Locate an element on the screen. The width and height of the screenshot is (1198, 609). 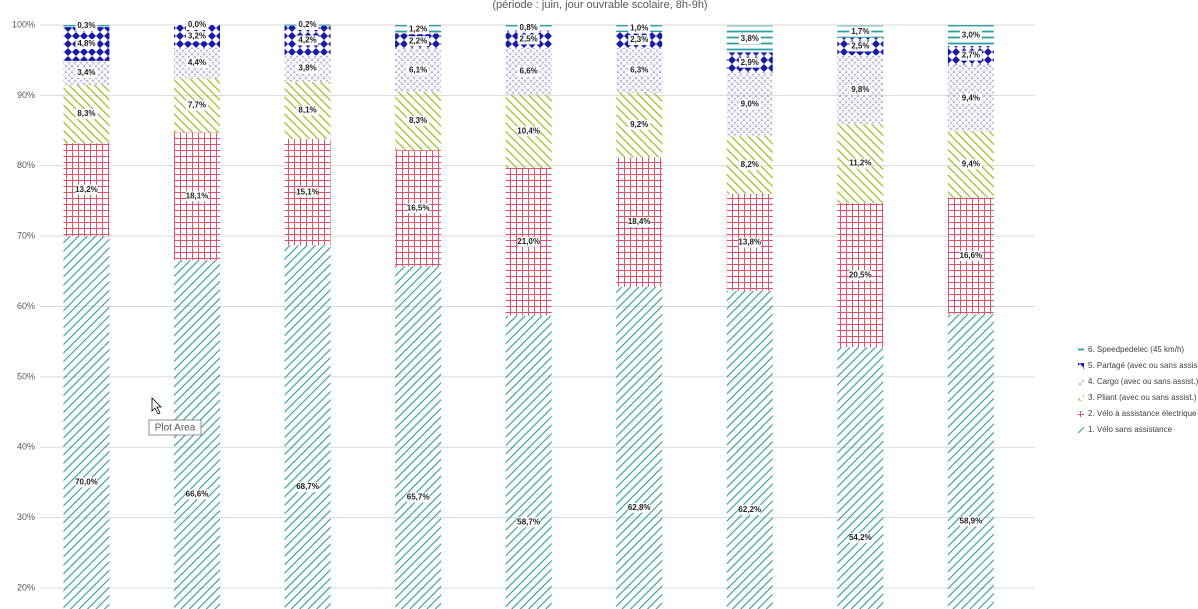
value-label: 0,0% is located at coordinates (197, 24).